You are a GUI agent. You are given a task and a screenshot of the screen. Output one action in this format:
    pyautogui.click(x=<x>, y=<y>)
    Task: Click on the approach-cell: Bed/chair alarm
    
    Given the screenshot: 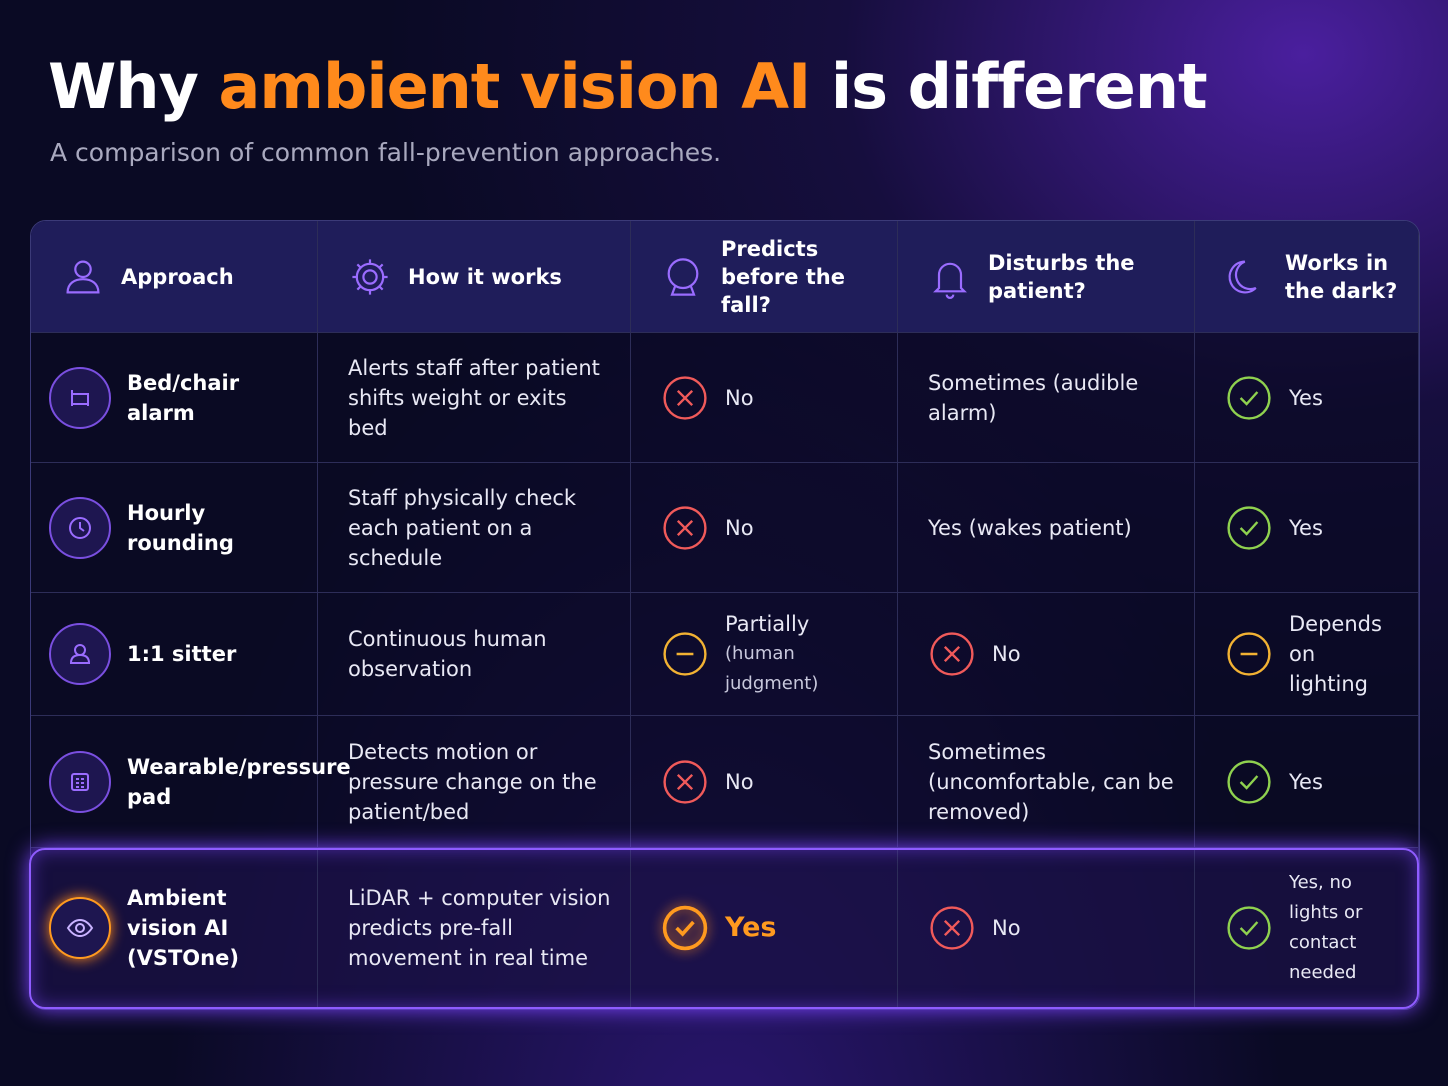 What is the action you would take?
    pyautogui.click(x=174, y=398)
    